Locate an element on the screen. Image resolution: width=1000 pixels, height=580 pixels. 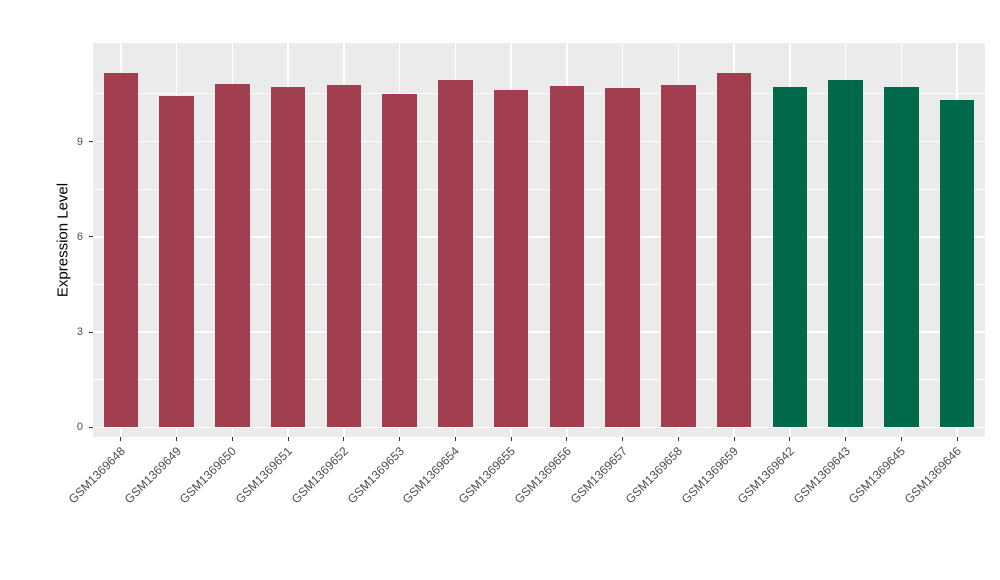
y-tick-label: 0 is located at coordinates (79, 427).